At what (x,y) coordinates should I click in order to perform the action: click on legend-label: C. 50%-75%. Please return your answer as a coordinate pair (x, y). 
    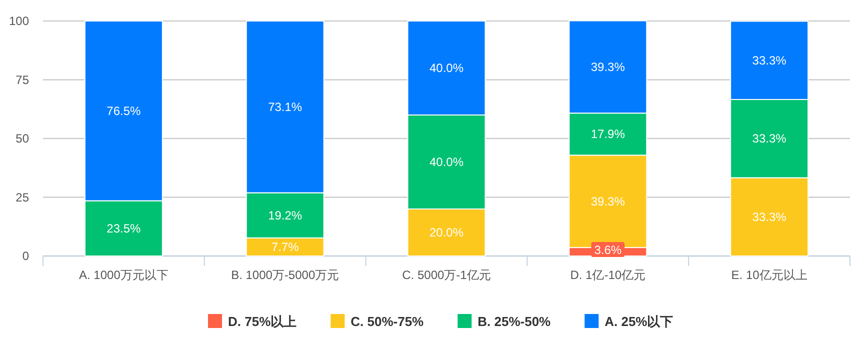
    Looking at the image, I should click on (387, 321).